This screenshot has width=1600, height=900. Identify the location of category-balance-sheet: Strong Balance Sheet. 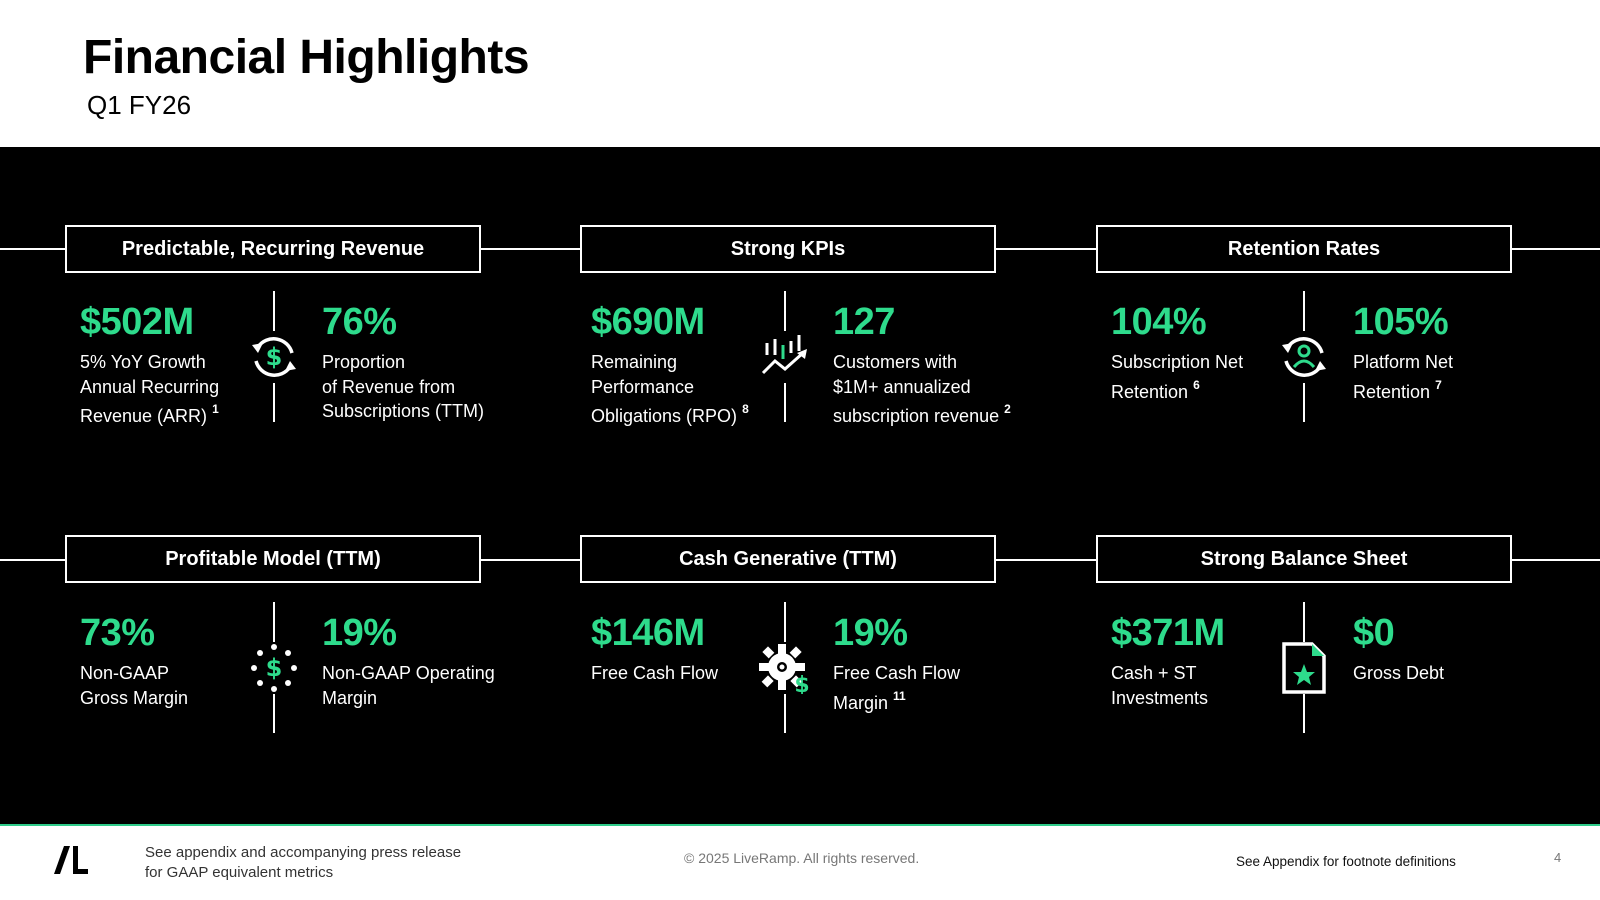
(1304, 559).